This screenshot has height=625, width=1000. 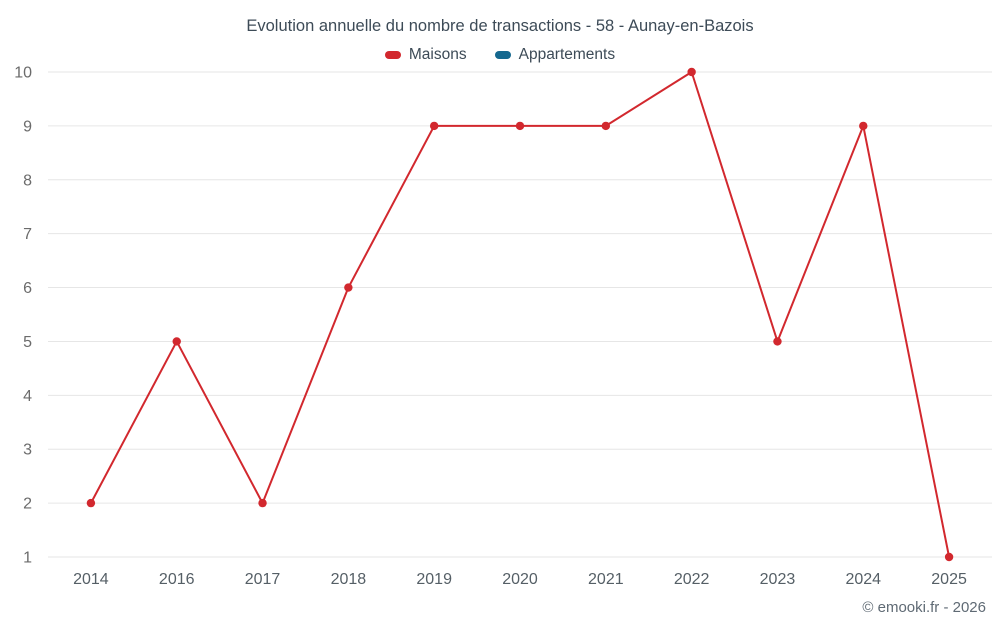 I want to click on legend-label-maisons: Maisons, so click(x=437, y=54).